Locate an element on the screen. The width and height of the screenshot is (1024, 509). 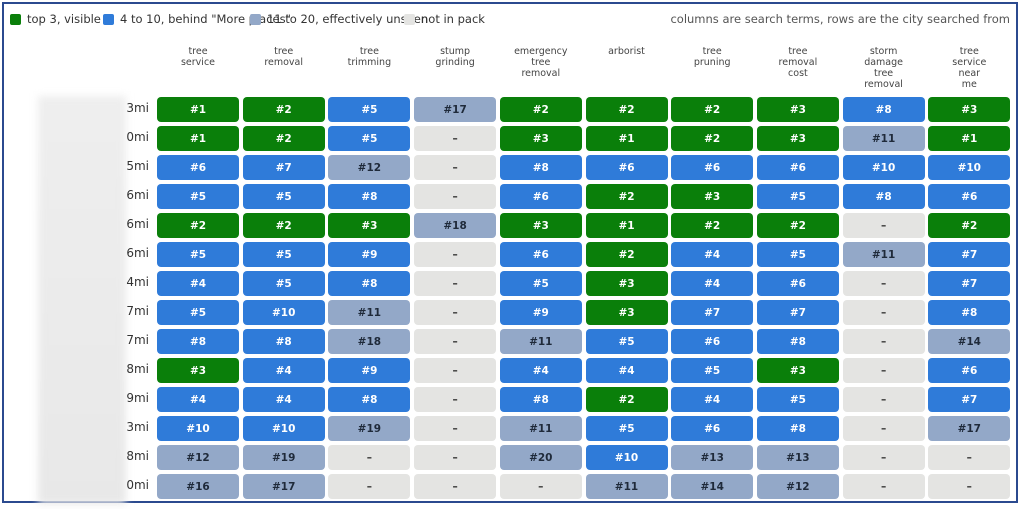
rank-cell: #17 is located at coordinates (283, 486).